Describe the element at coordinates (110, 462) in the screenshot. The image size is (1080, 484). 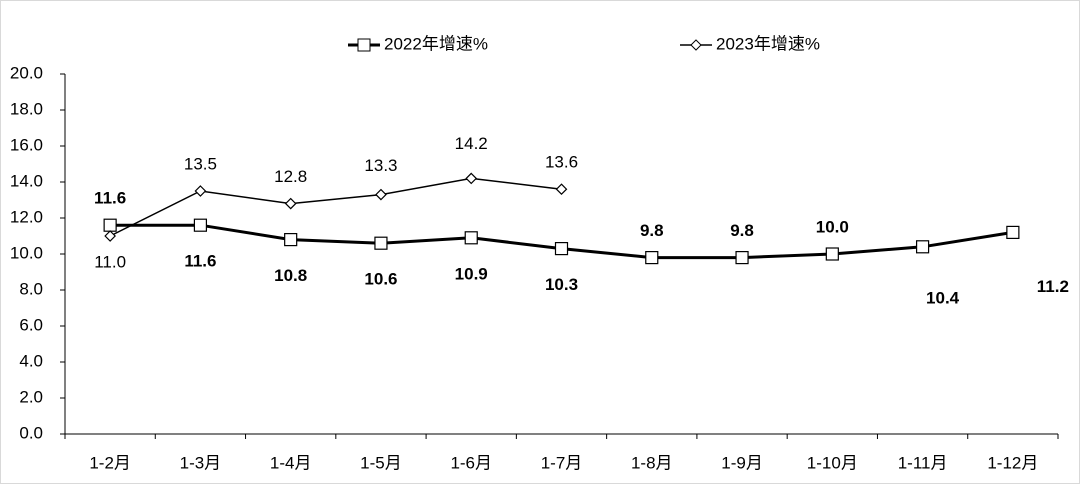
I see `x-tick-label: 1-2月` at that location.